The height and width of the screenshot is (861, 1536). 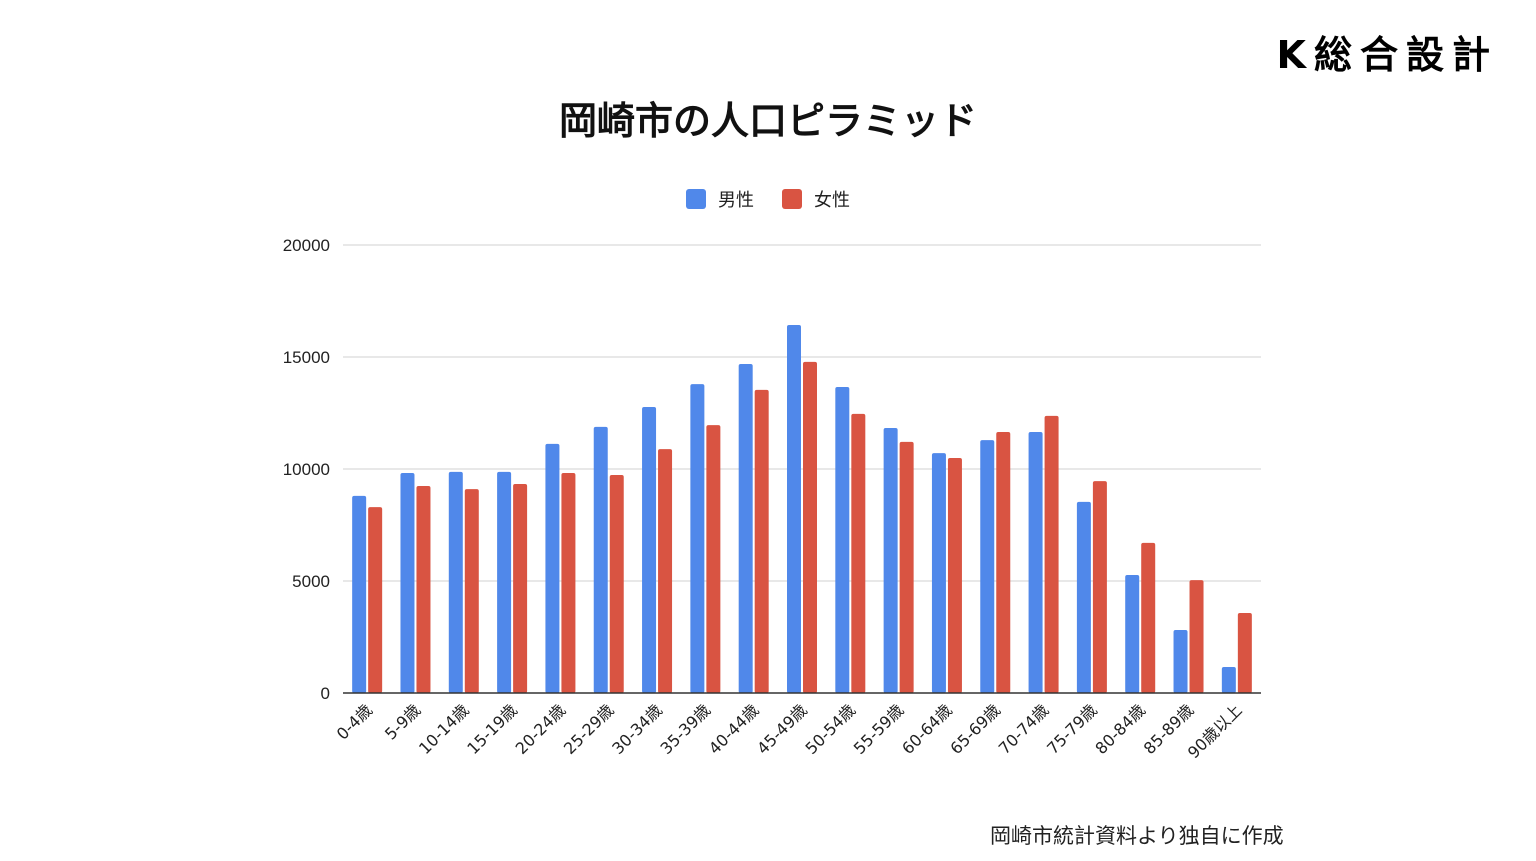 I want to click on x-tick-label: 5-9歳, so click(x=402, y=721).